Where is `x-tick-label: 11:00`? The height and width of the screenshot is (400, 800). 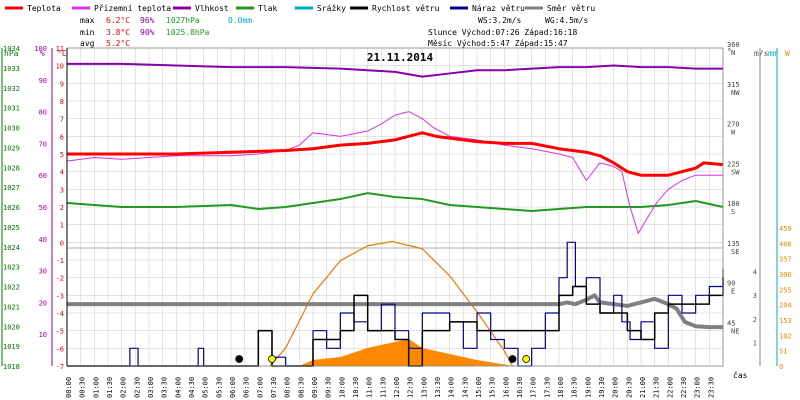 x-tick-label: 11:00 is located at coordinates (370, 387).